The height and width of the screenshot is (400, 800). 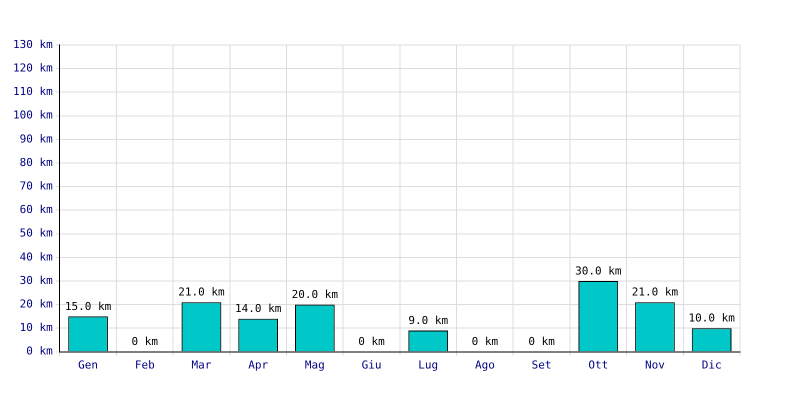 I want to click on y-tick-label: 90 km, so click(x=37, y=139).